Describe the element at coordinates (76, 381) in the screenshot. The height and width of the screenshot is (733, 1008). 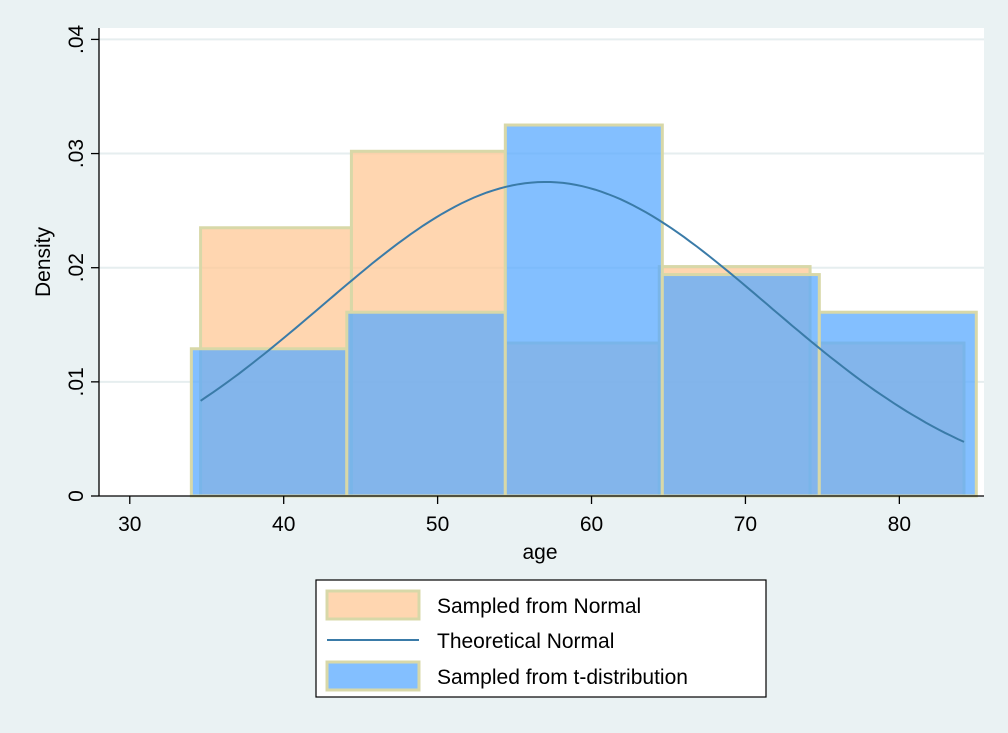
I see `y-tick-label-1: .01` at that location.